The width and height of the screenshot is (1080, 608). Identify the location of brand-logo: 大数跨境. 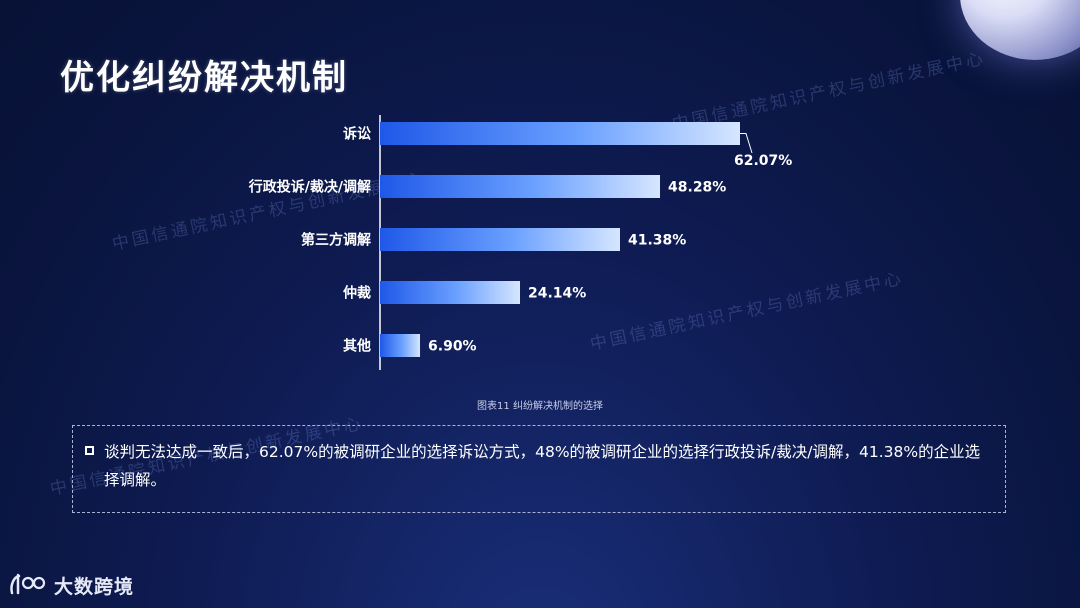
(71, 585).